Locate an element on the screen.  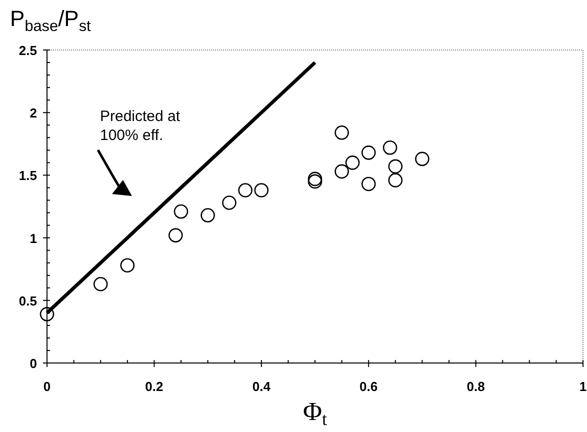
x-tick-label: 0.2 is located at coordinates (154, 386).